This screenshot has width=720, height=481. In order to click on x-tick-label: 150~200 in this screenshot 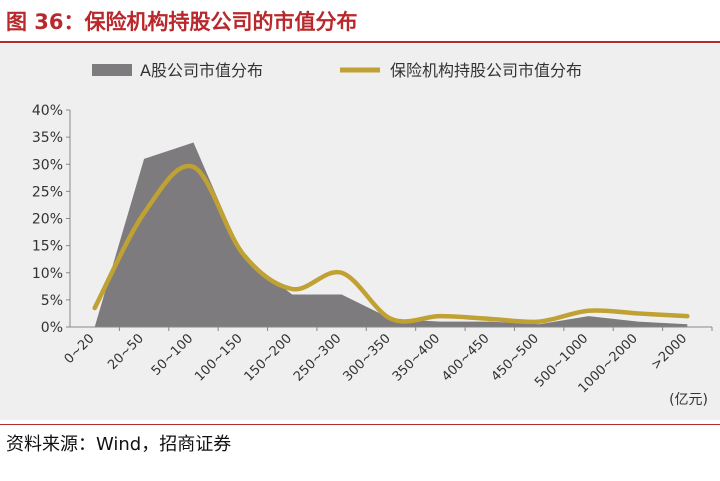, I will do `click(268, 357)`.